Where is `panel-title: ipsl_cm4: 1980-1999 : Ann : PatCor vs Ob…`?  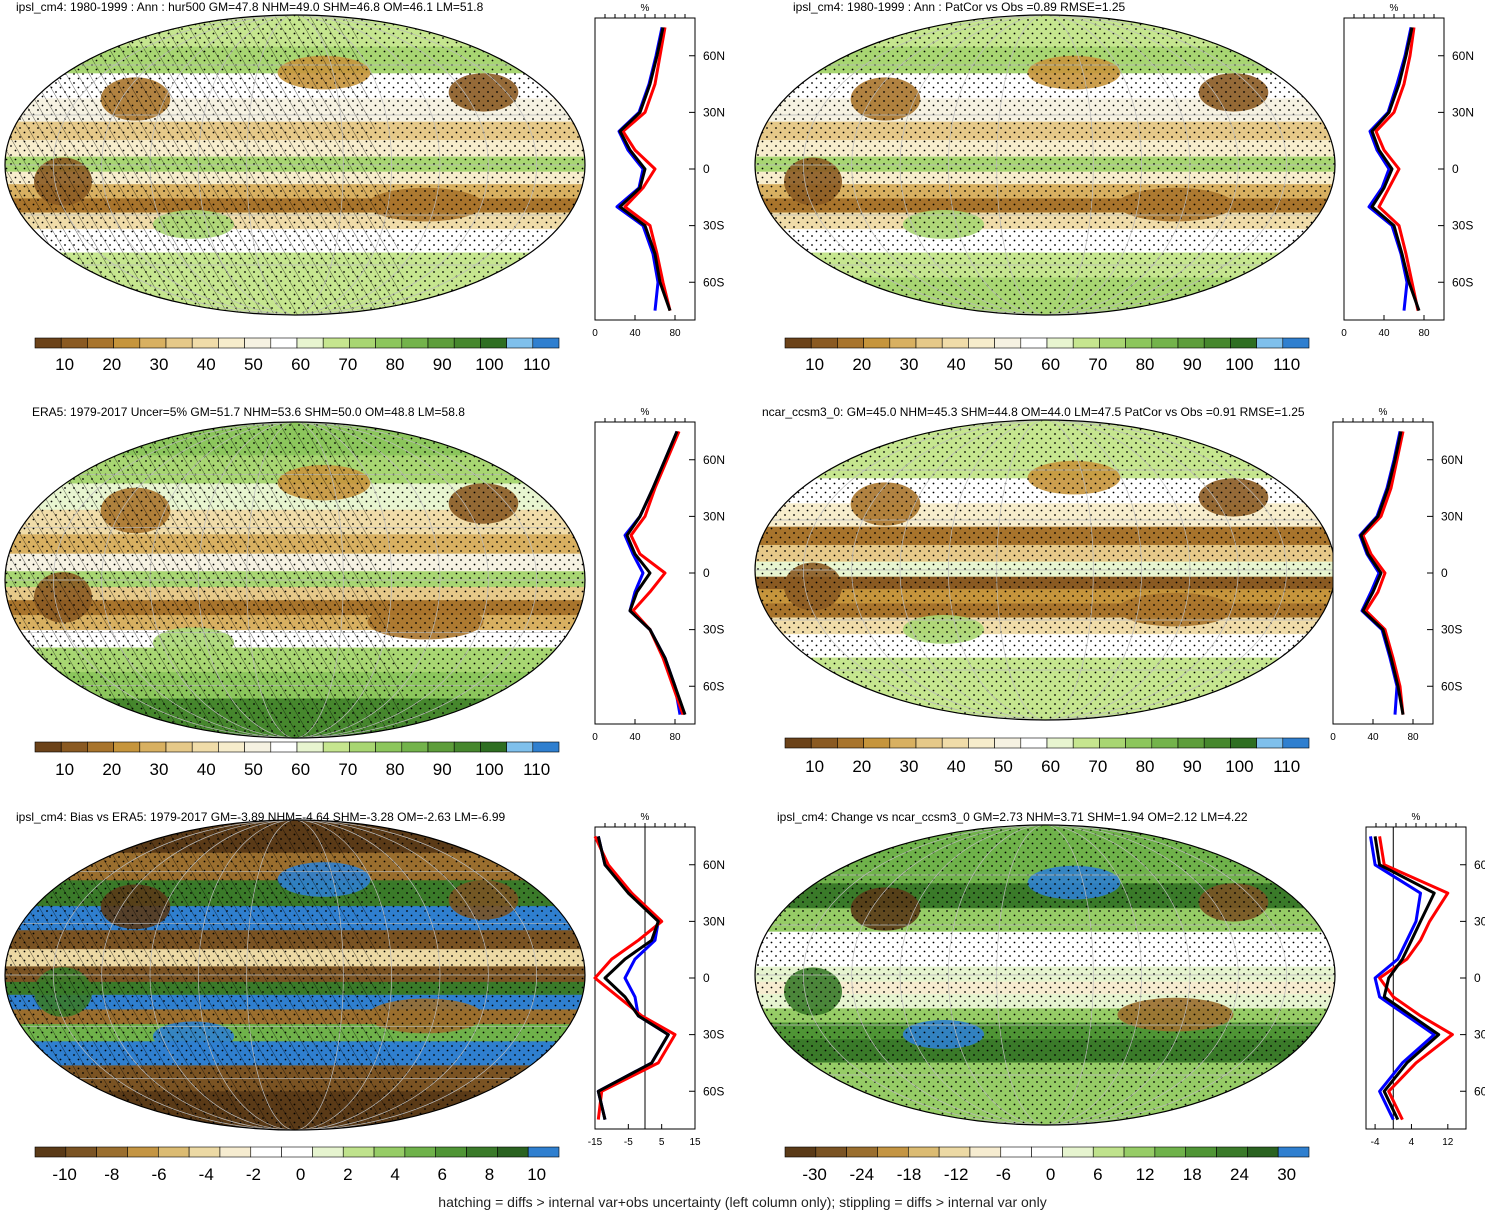 panel-title: ipsl_cm4: 1980-1999 : Ann : PatCor vs Ob… is located at coordinates (959, 7).